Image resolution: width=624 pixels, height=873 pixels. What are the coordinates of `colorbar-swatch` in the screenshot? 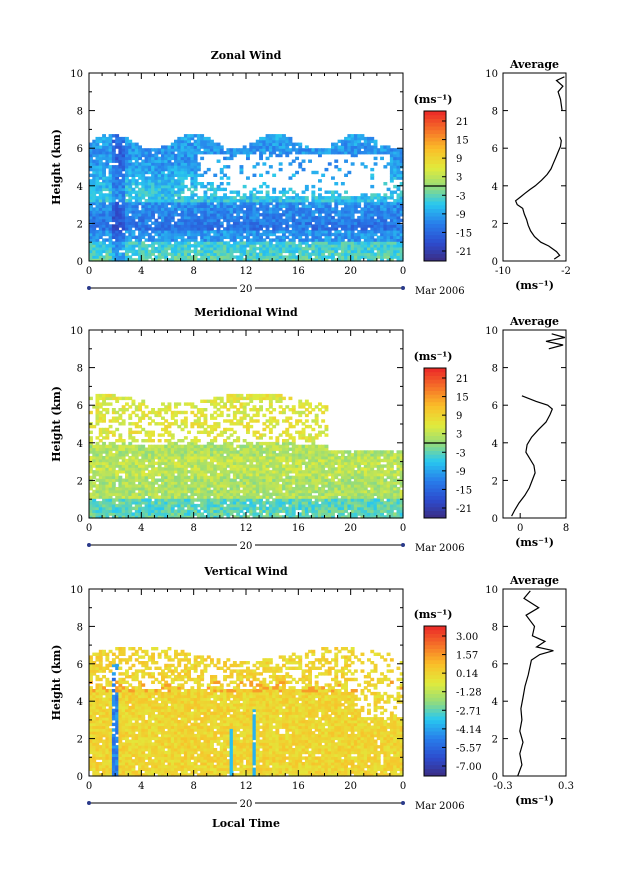 It's located at (435, 225).